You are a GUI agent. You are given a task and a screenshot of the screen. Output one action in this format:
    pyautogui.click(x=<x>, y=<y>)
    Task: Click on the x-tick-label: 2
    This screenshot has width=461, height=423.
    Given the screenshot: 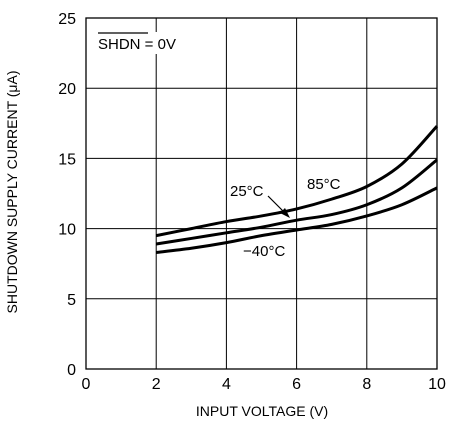 What is the action you would take?
    pyautogui.click(x=156, y=384)
    